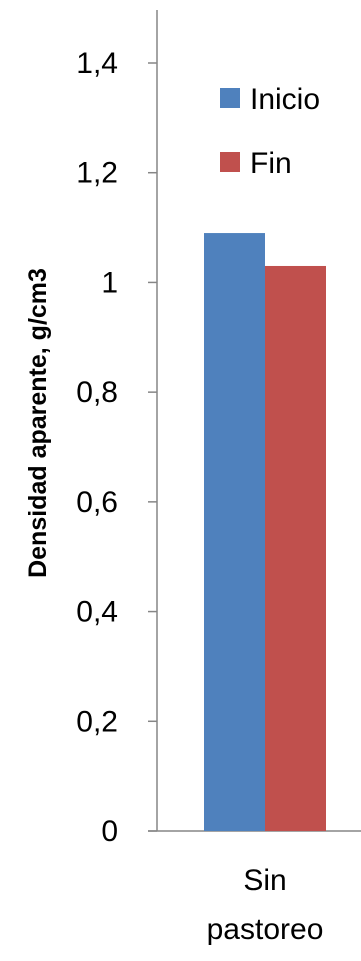  Describe the element at coordinates (97, 392) in the screenshot. I see `y-tick-label: 0,8` at that location.